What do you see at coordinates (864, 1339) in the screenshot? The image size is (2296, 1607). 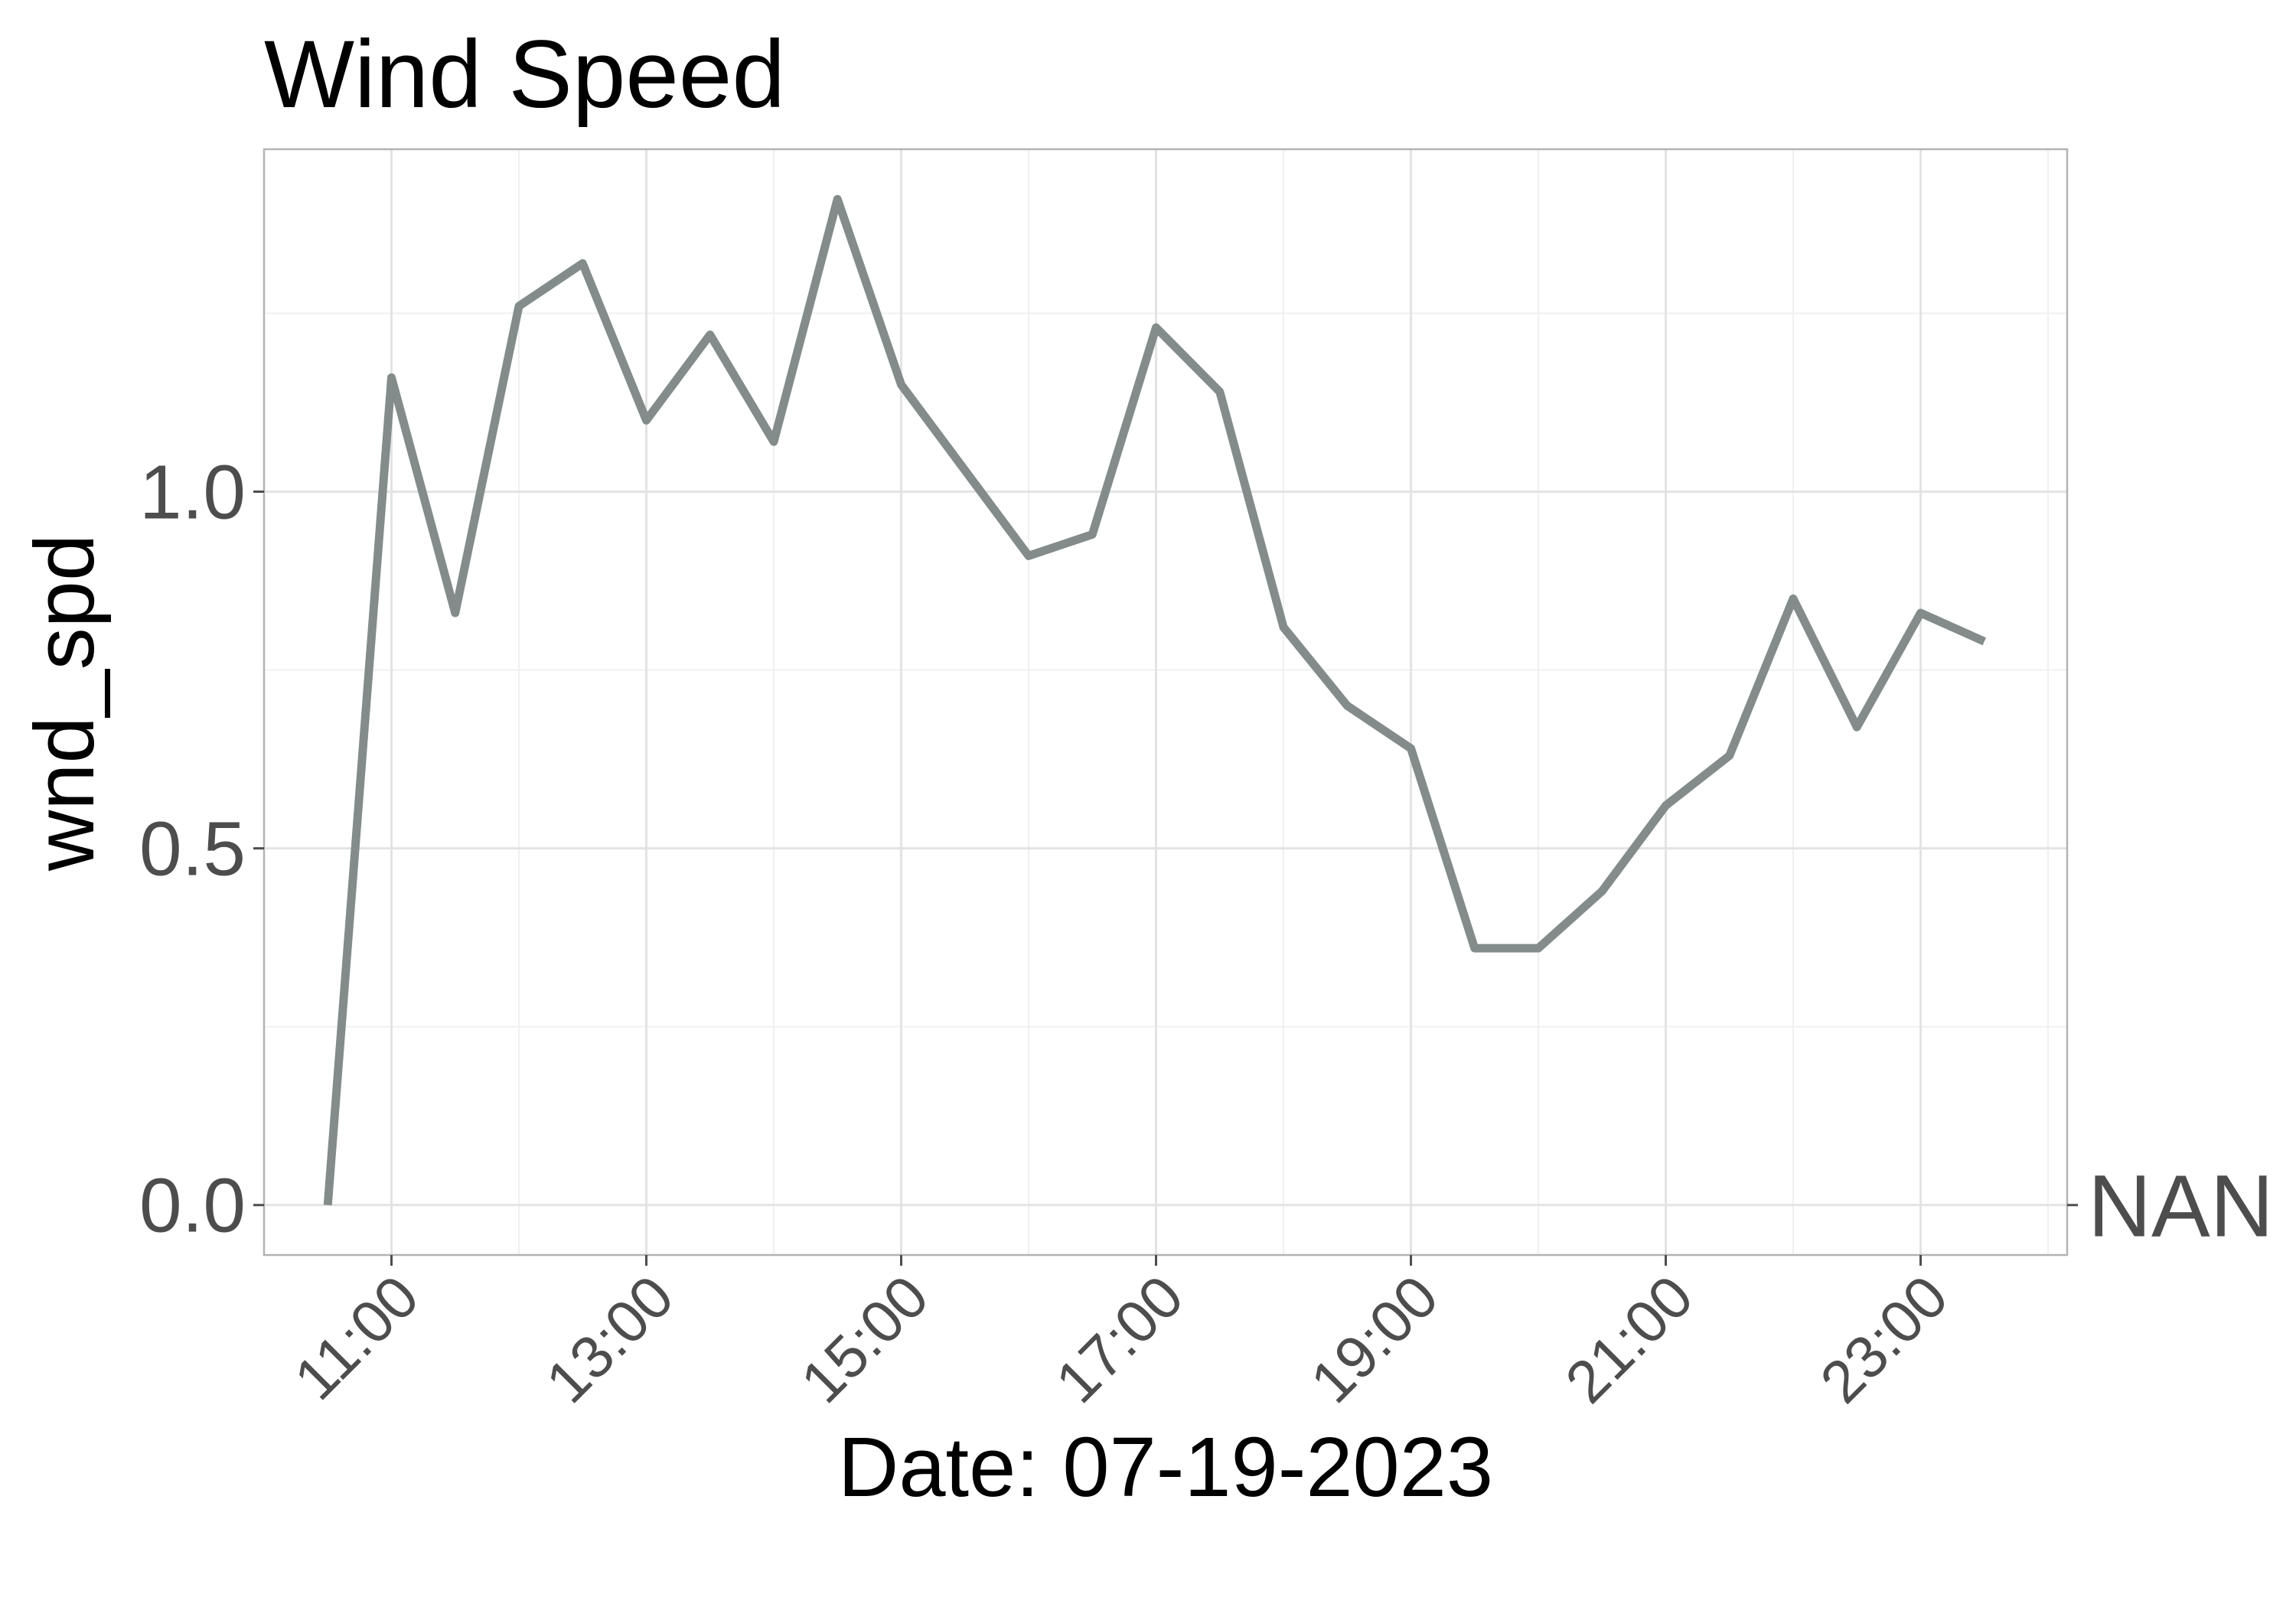 I see `x-tick-label: 15:00` at bounding box center [864, 1339].